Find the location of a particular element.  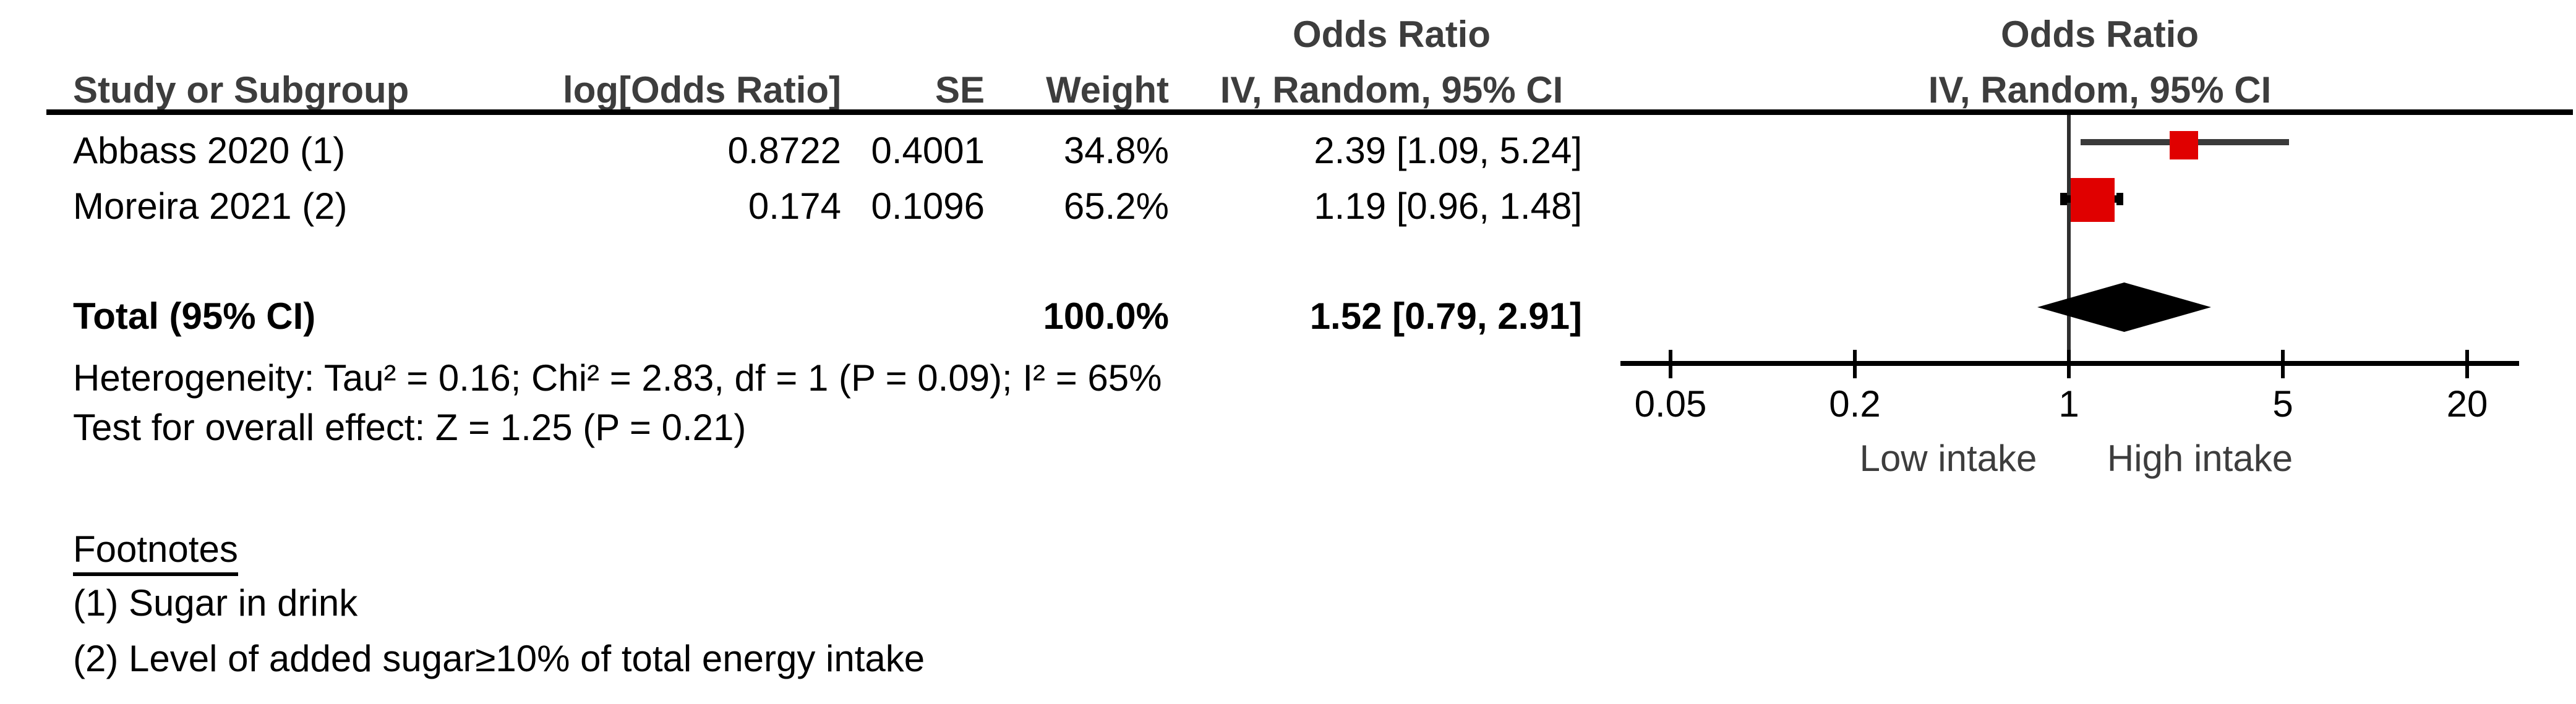

footnotes-heading: Footnotes is located at coordinates (155, 552).